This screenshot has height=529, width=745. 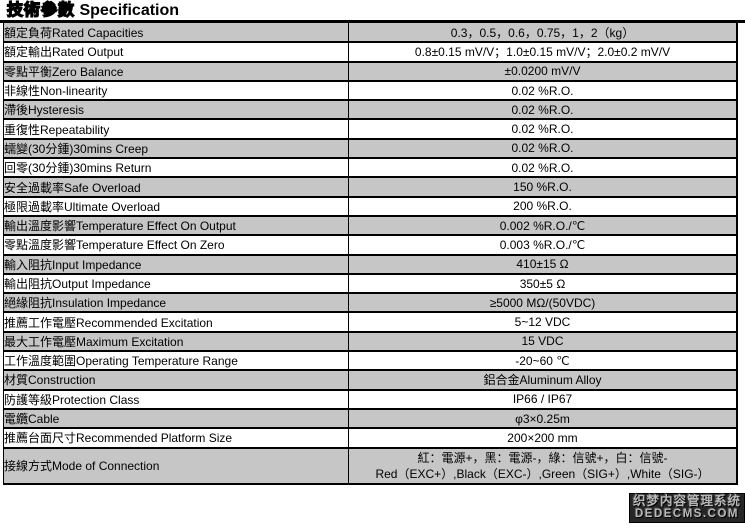 What do you see at coordinates (176, 168) in the screenshot?
I see `spec-label: 回零(30分鍾)30mins Return` at bounding box center [176, 168].